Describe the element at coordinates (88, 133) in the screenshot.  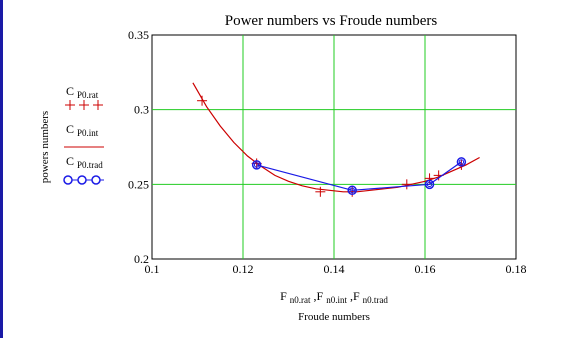
I see `legend-int-sub: P0.int` at that location.